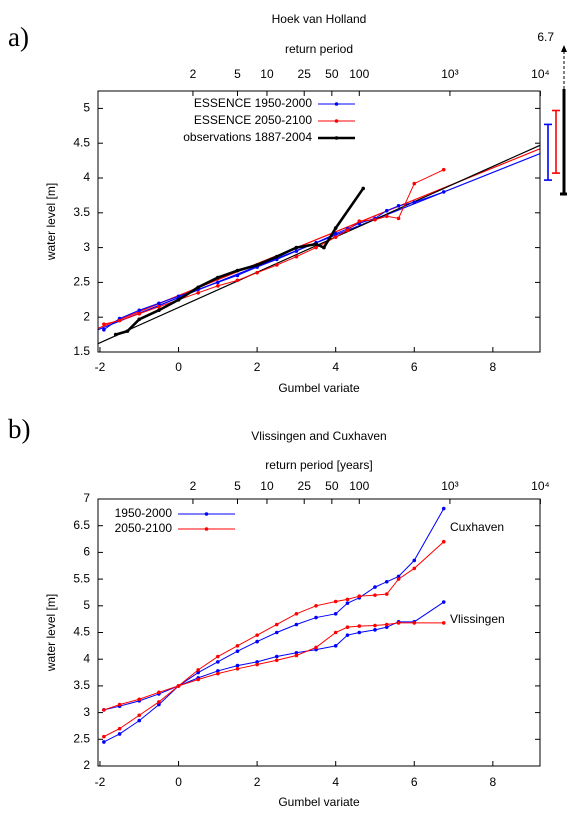  What do you see at coordinates (19, 429) in the screenshot?
I see `panel-label: b)` at bounding box center [19, 429].